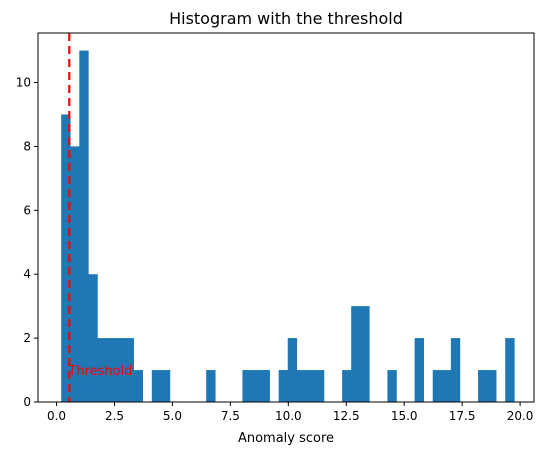 Image resolution: width=543 pixels, height=455 pixels. What do you see at coordinates (404, 416) in the screenshot?
I see `x-tick-label: 15.0` at bounding box center [404, 416].